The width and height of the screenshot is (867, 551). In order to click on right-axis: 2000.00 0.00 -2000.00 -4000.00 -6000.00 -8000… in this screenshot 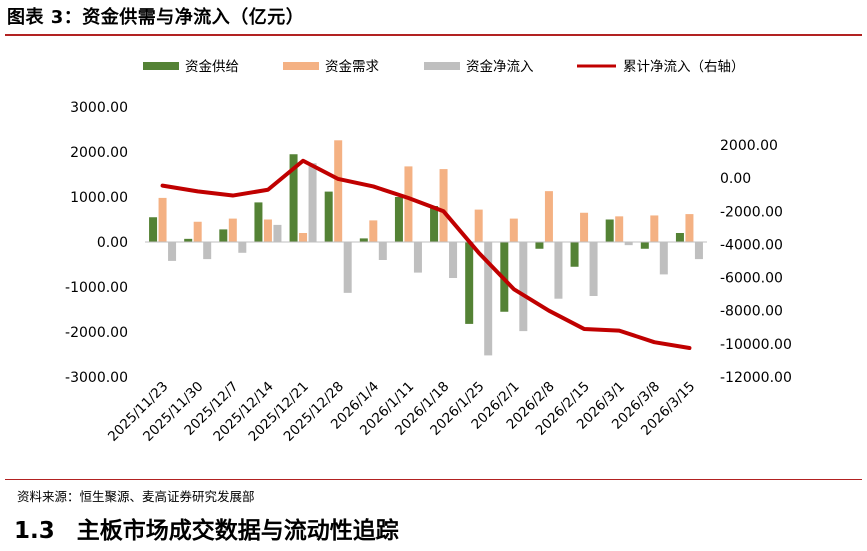, I will do `click(756, 262)`.